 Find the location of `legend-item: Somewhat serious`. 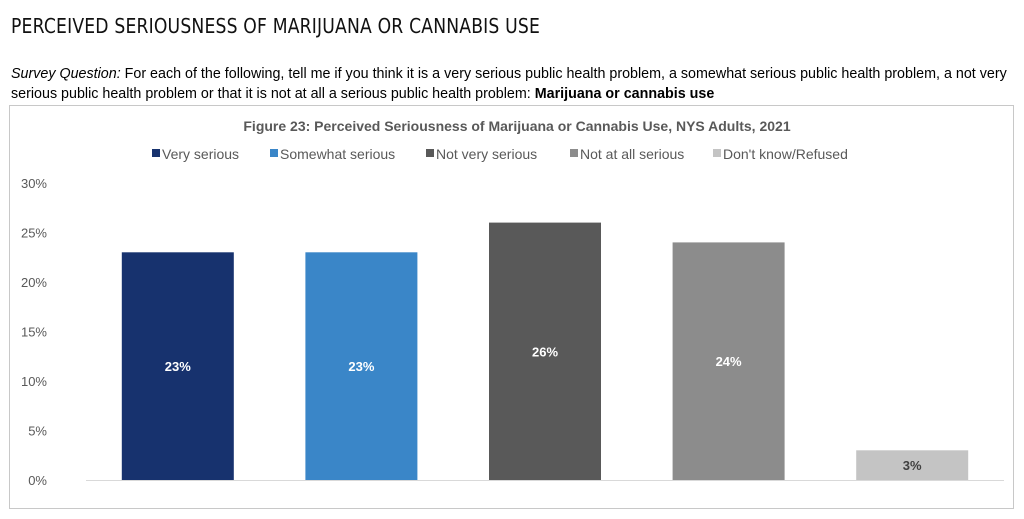

legend-item: Somewhat serious is located at coordinates (332, 154).